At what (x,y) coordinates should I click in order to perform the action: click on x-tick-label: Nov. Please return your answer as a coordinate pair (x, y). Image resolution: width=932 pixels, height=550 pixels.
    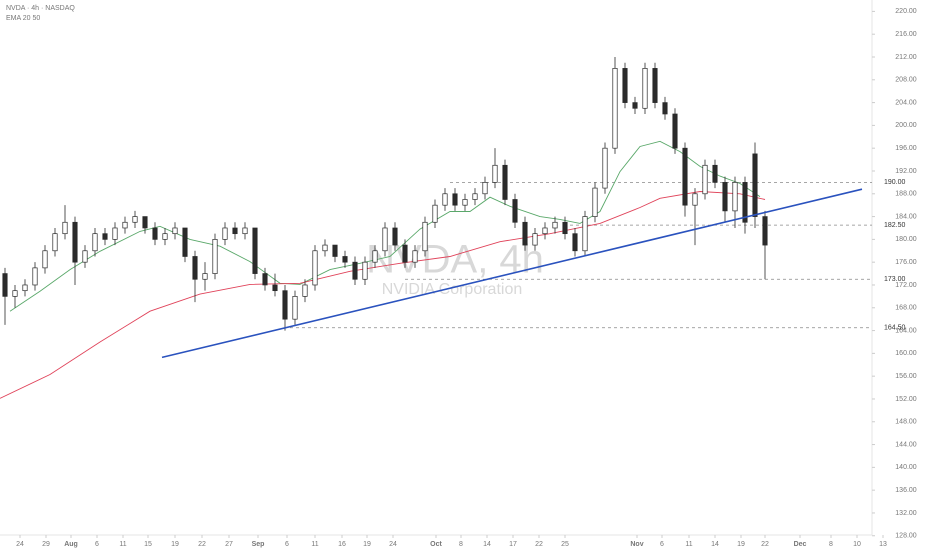
    Looking at the image, I should click on (636, 544).